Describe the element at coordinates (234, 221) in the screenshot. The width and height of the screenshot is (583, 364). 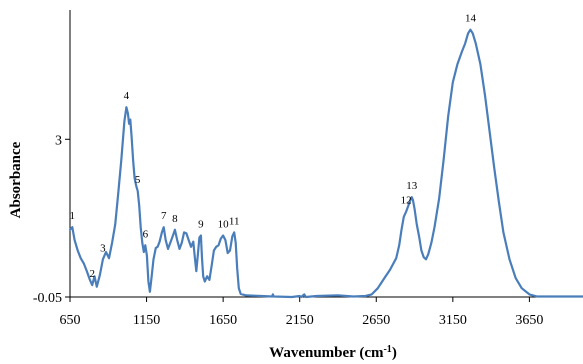
I see `peak-label: 11` at that location.